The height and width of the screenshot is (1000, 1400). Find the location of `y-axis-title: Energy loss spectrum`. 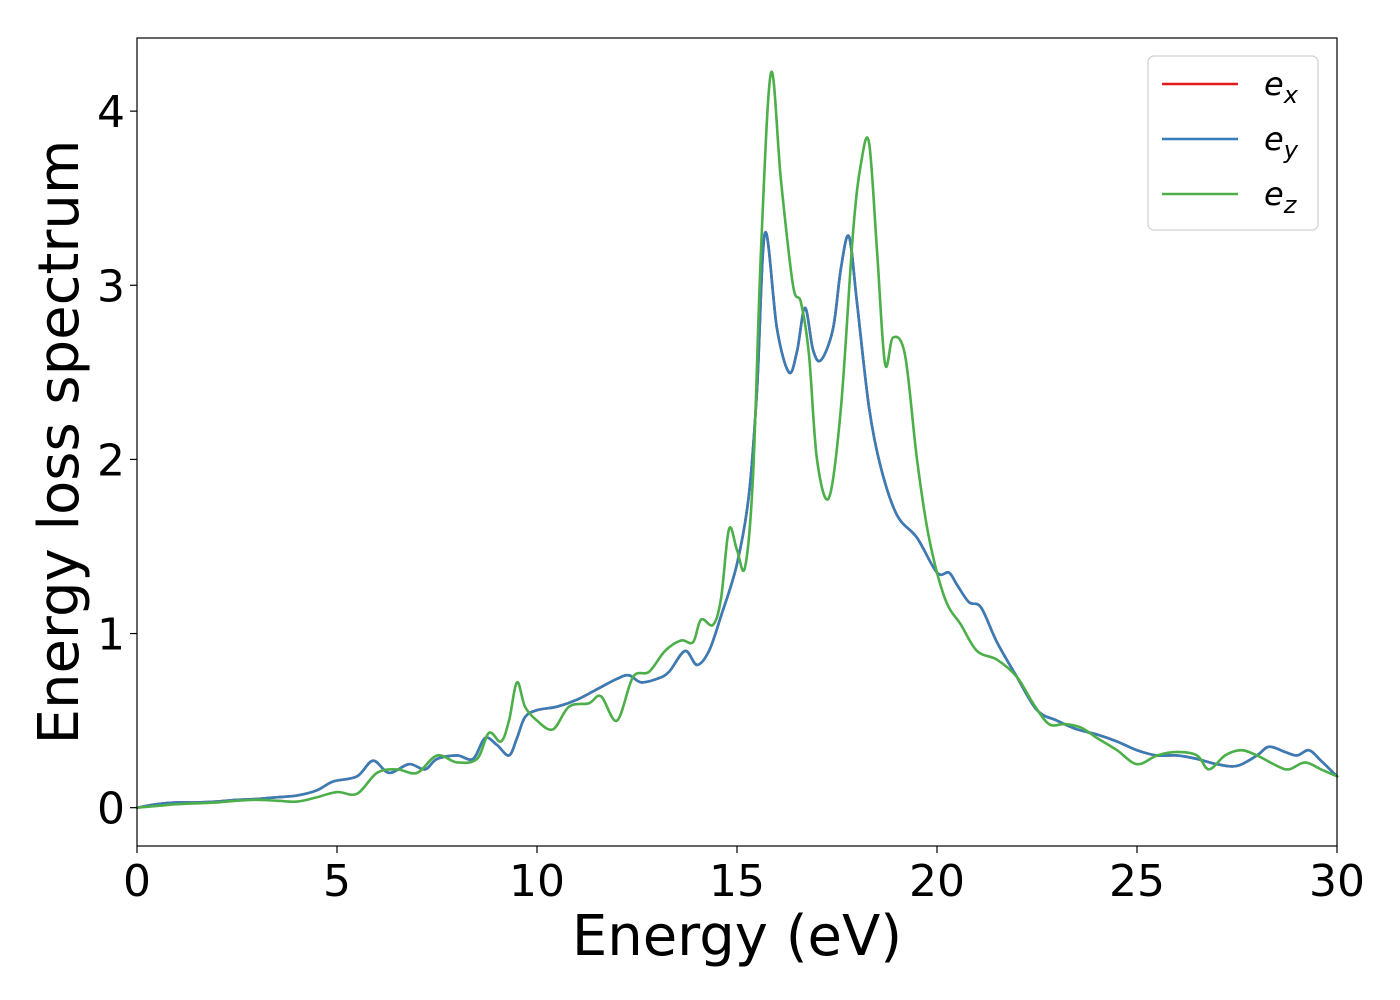

y-axis-title: Energy loss spectrum is located at coordinates (59, 442).